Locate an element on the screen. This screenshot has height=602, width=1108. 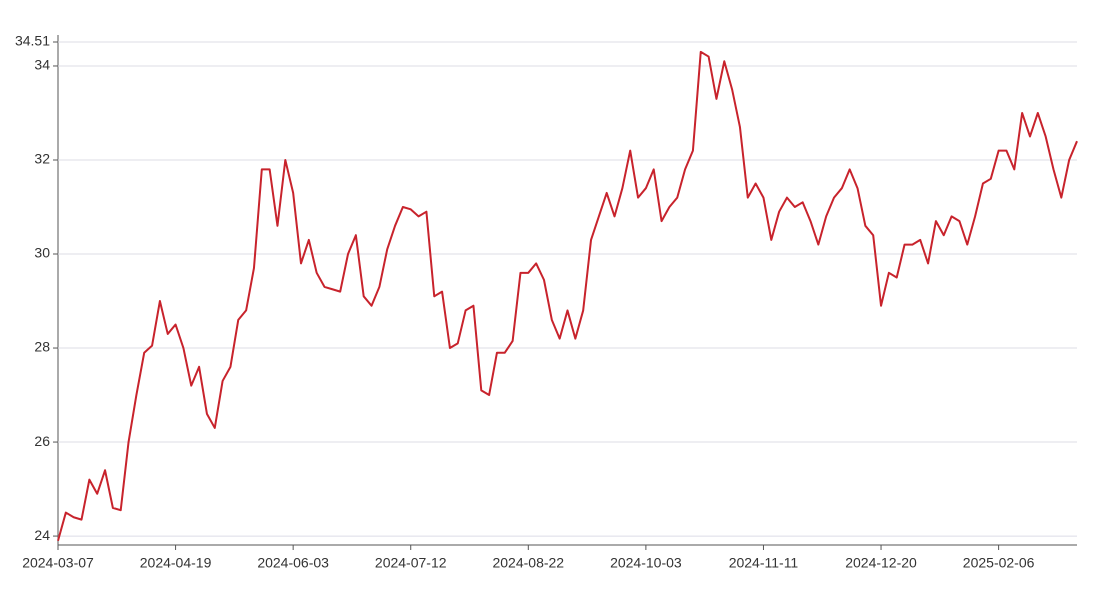
y-tick-label: 34 is located at coordinates (42, 65).